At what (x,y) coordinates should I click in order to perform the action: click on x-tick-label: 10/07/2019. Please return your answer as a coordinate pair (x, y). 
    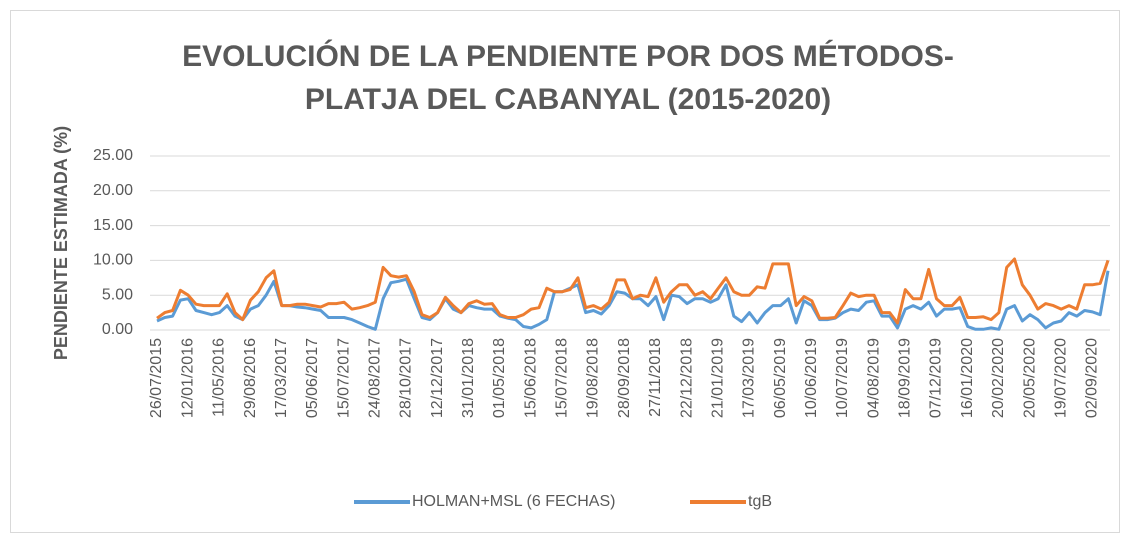
    Looking at the image, I should click on (842, 378).